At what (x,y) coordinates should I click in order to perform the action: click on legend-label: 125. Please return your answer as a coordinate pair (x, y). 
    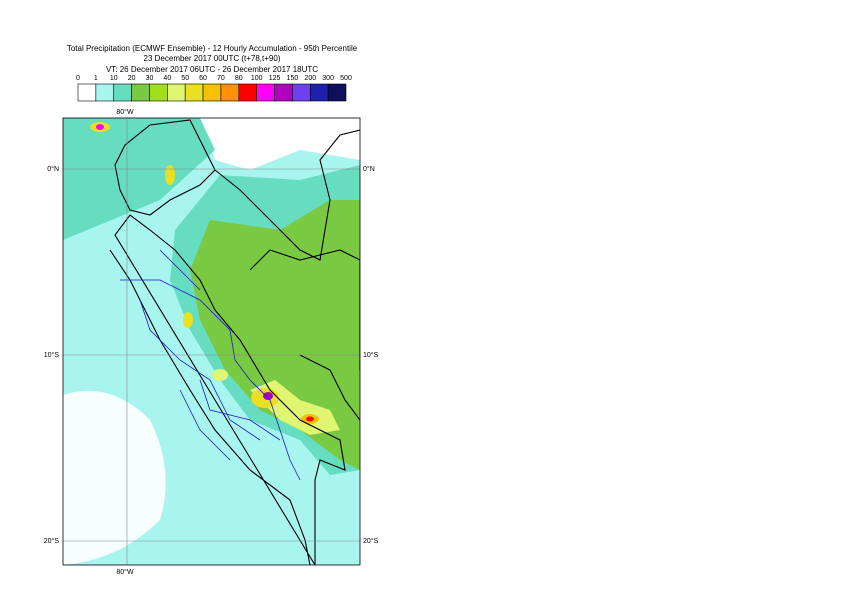
    Looking at the image, I should click on (275, 78).